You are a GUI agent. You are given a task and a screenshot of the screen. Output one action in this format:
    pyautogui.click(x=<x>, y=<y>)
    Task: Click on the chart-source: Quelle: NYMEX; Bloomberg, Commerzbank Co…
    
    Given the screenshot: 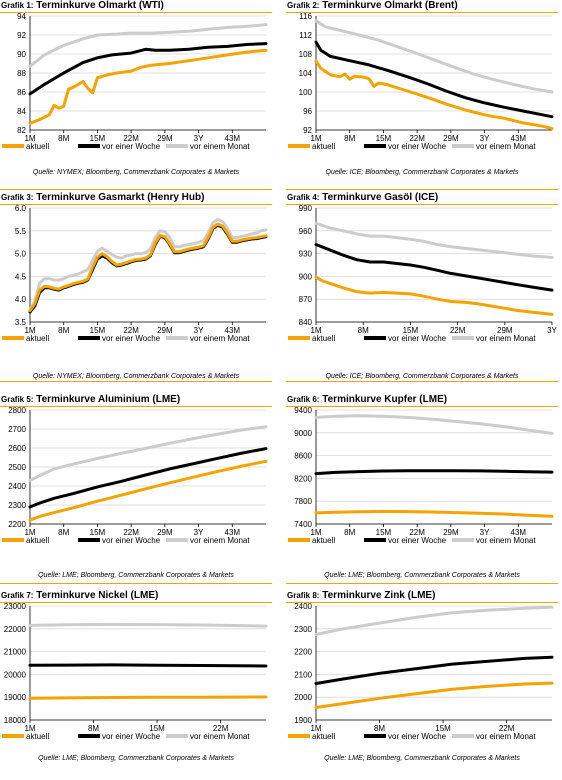 What is the action you would take?
    pyautogui.click(x=136, y=376)
    